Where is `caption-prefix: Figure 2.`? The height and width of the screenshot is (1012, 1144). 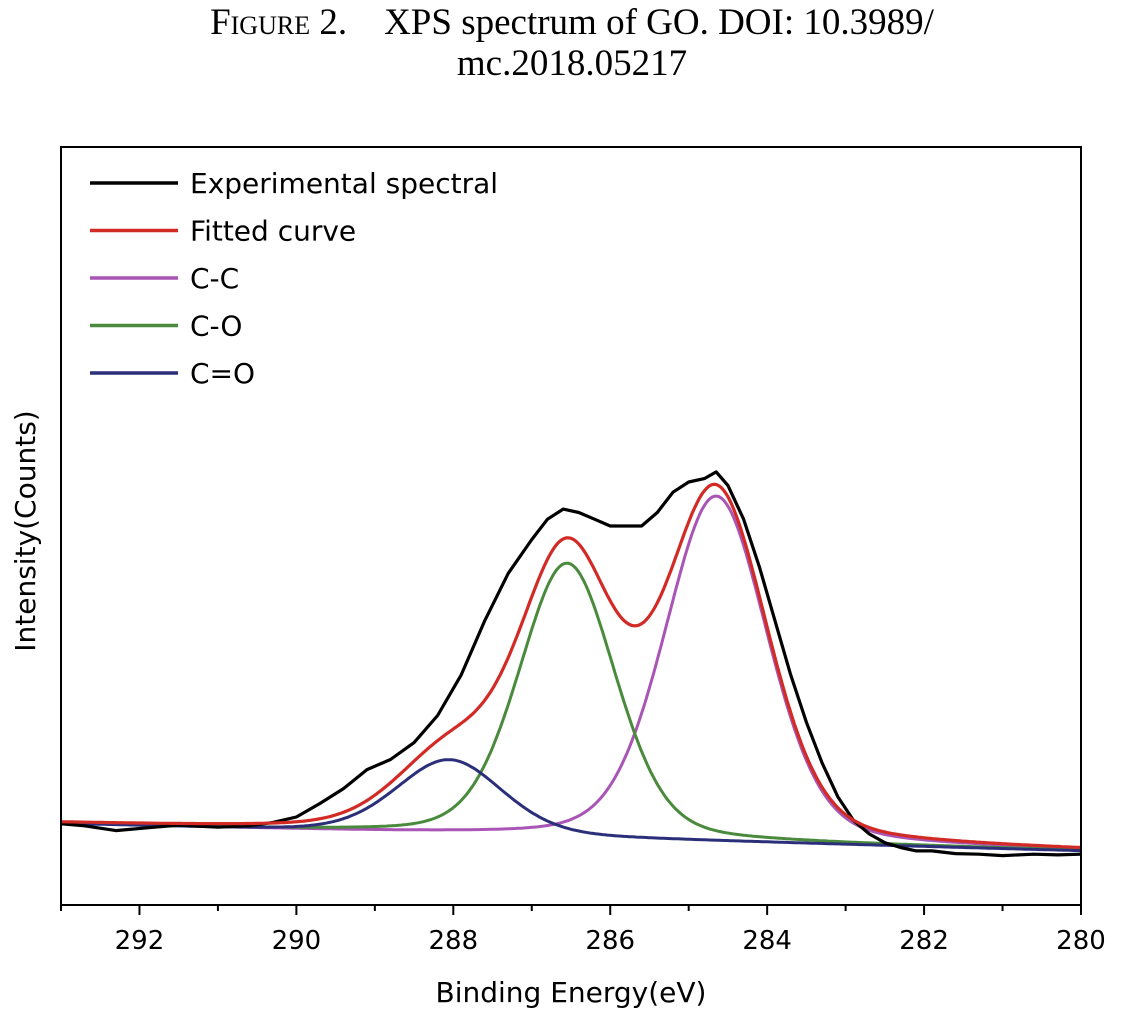 caption-prefix: Figure 2. is located at coordinates (279, 22).